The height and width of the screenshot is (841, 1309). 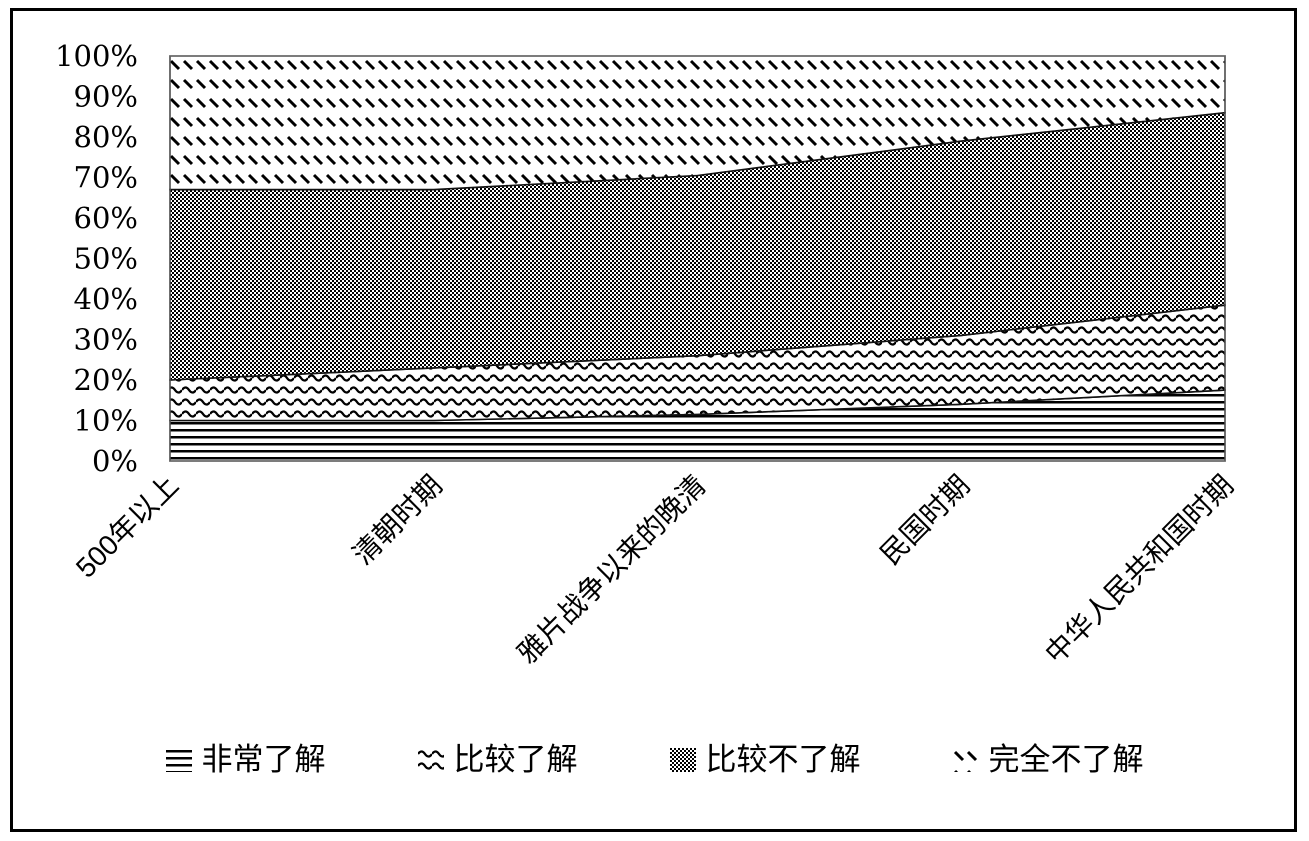 I want to click on y-tick-label: 60%, so click(x=106, y=218).